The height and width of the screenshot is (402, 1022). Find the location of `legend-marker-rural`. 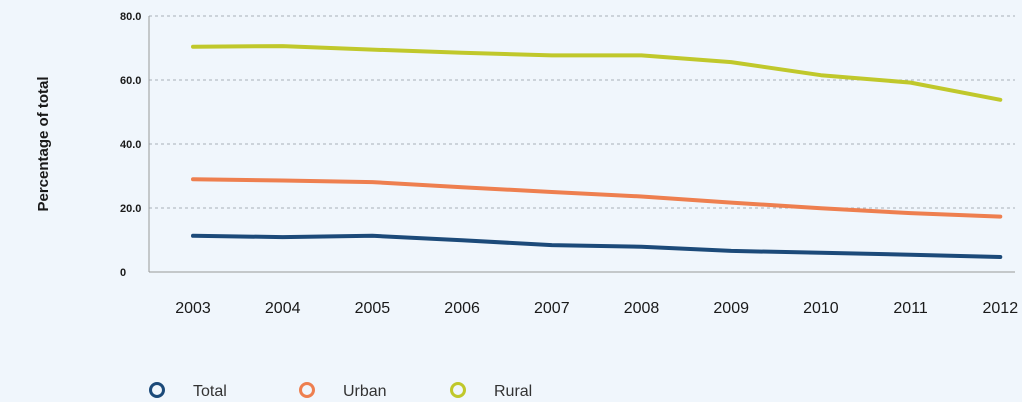

legend-marker-rural is located at coordinates (458, 390).